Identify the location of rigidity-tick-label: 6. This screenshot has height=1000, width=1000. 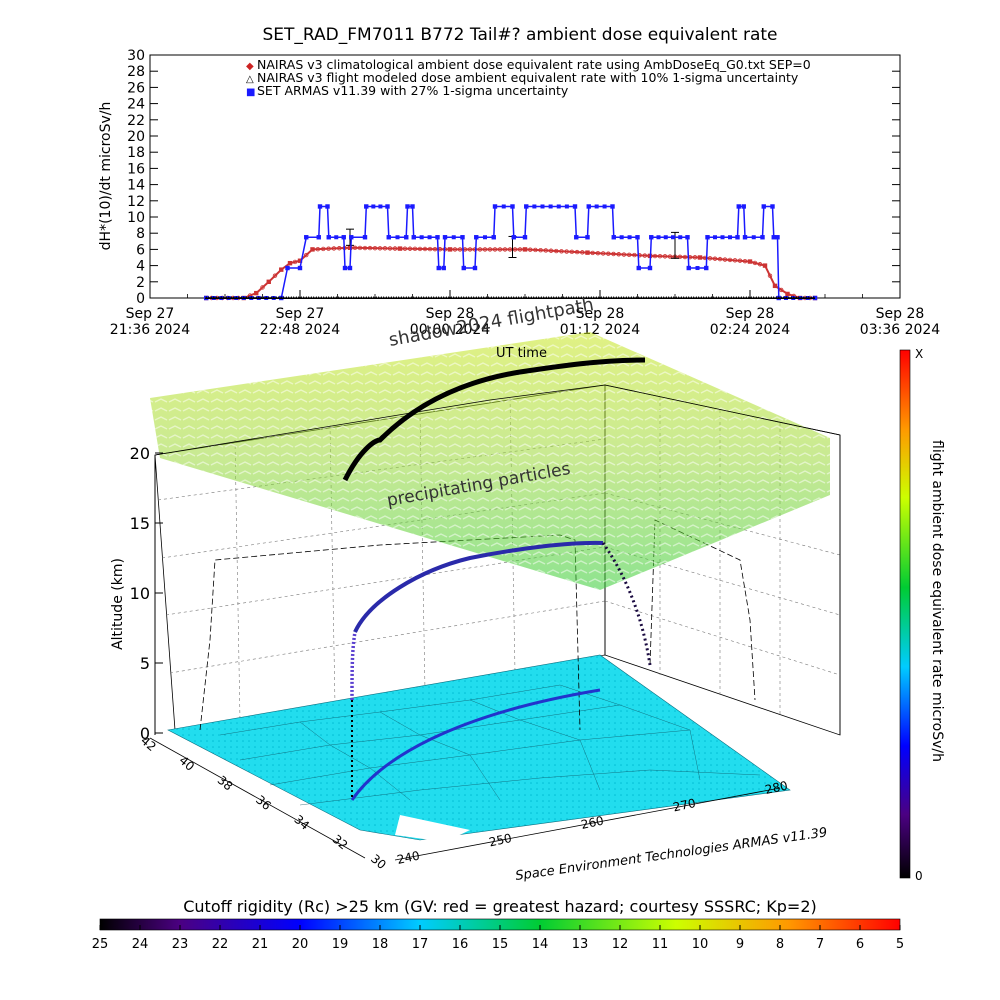
(860, 944).